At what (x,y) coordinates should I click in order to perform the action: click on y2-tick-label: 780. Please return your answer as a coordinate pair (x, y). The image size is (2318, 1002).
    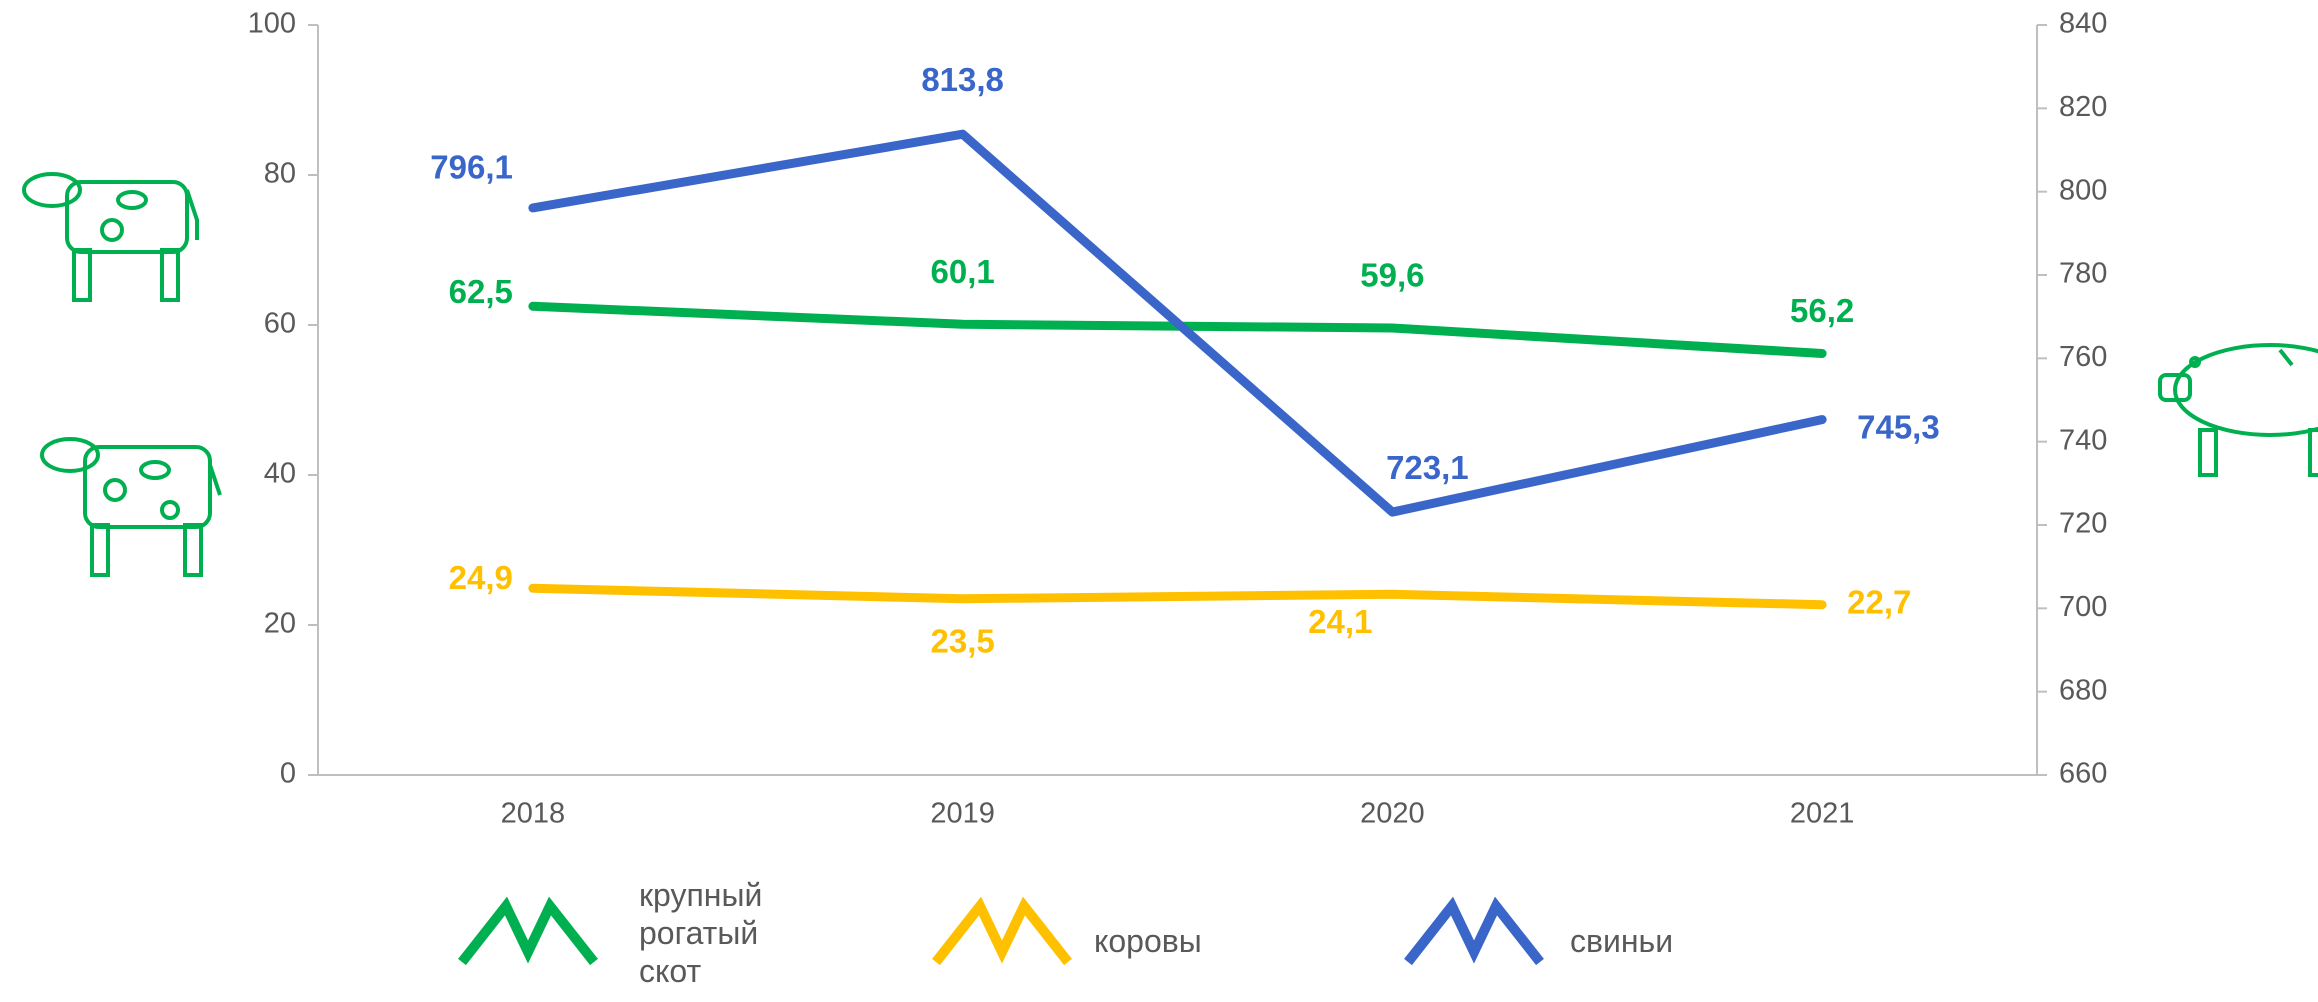
    Looking at the image, I should click on (2083, 274).